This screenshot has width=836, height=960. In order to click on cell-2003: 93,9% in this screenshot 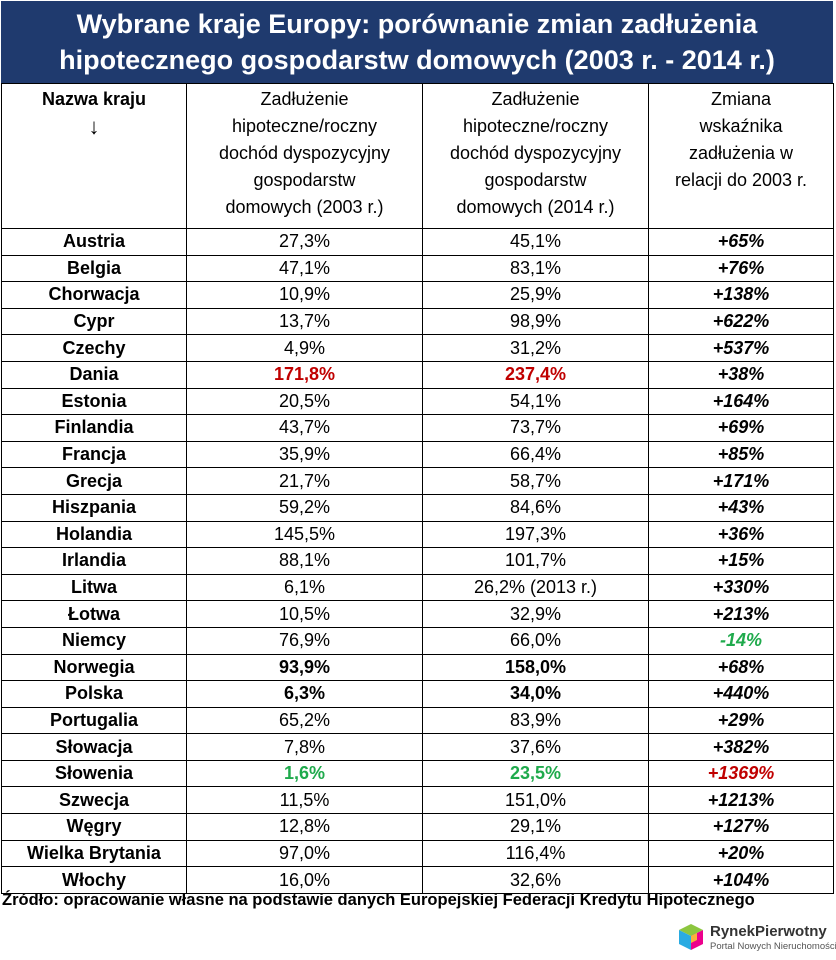, I will do `click(304, 667)`.